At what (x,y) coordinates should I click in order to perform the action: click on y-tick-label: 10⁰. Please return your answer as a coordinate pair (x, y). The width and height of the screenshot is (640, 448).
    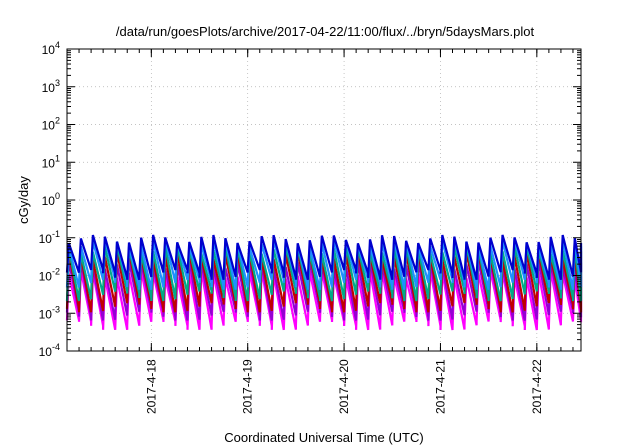
    Looking at the image, I should click on (51, 199).